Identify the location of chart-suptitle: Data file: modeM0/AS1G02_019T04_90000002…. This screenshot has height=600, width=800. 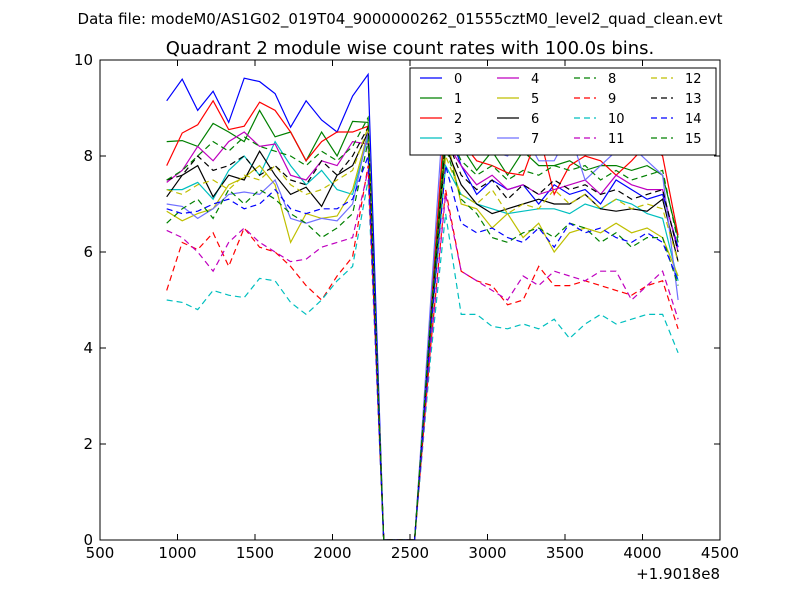
(400, 19).